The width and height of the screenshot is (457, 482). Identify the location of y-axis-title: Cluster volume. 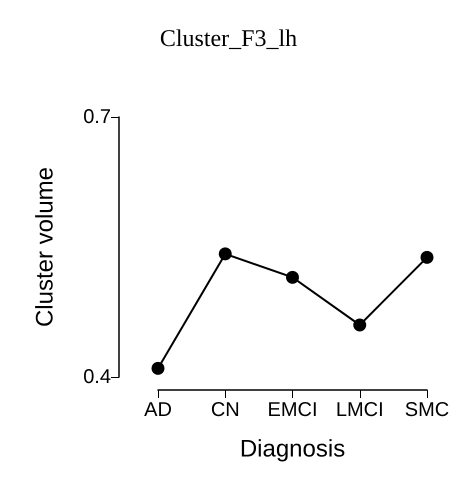
(45, 247).